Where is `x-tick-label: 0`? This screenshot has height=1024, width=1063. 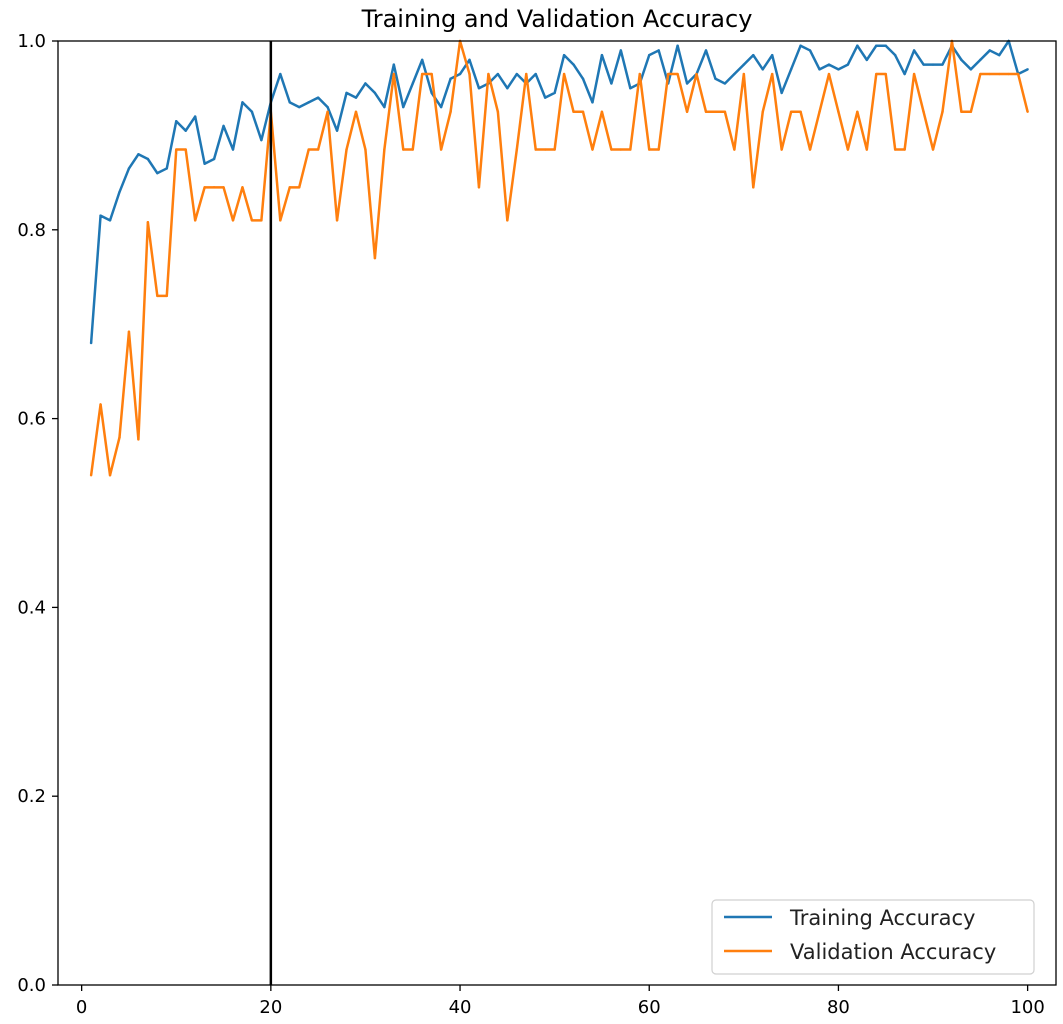
x-tick-label: 0 is located at coordinates (81, 1007).